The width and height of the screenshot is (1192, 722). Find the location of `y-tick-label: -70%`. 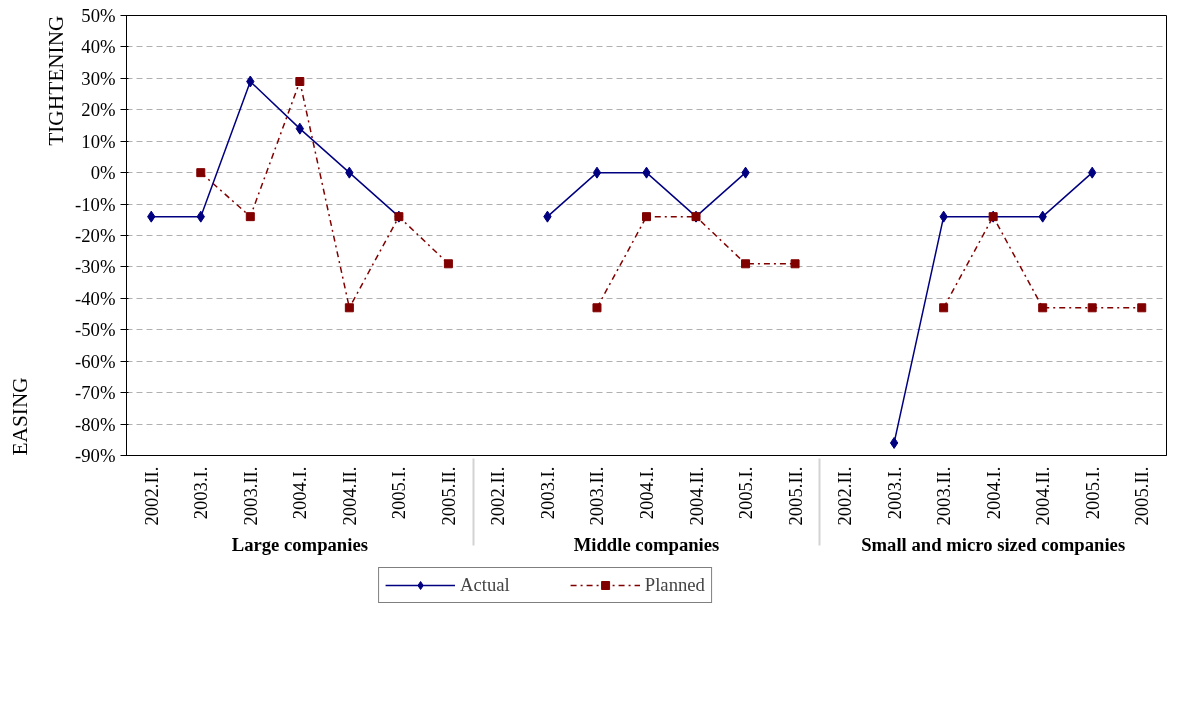

y-tick-label: -70% is located at coordinates (95, 393).